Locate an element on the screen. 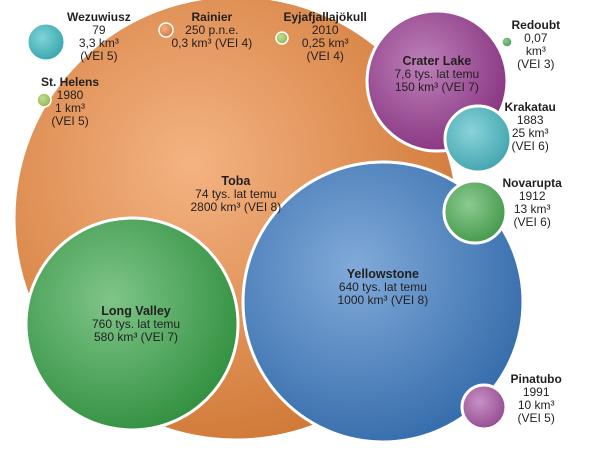 The height and width of the screenshot is (450, 600). toba-detail: 74 tys. lat temu is located at coordinates (236, 194).